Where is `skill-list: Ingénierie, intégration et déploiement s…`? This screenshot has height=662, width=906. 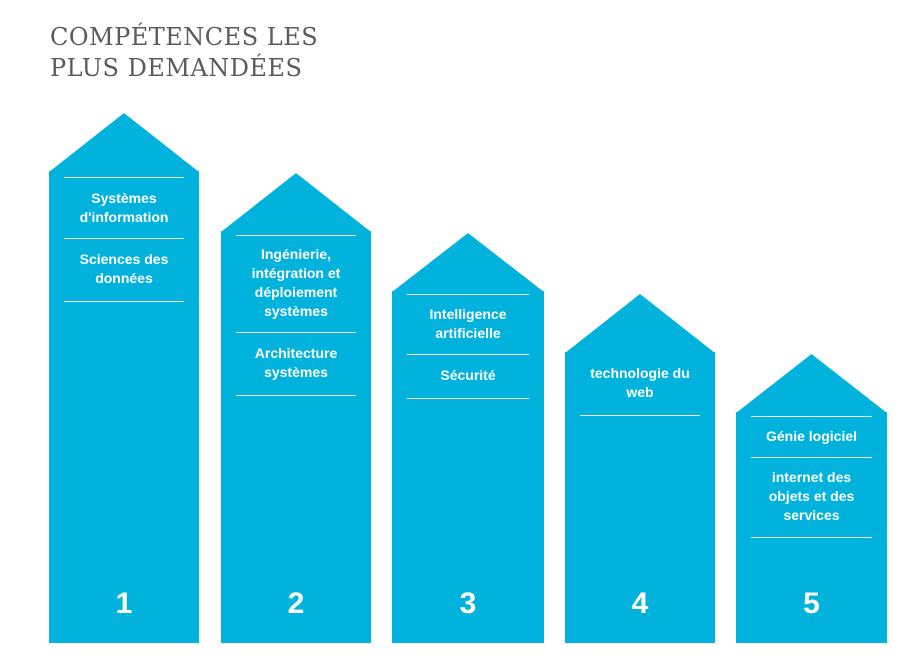
skill-list: Ingénierie, intégration et déploiement s… is located at coordinates (296, 315).